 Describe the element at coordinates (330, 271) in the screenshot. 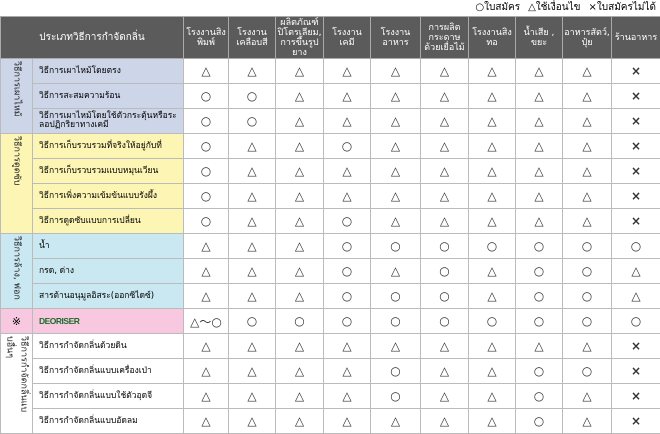

I see `table-row: กรด, ด่าง △ △ △ ○ △ ○ △ ○ ○ △` at that location.